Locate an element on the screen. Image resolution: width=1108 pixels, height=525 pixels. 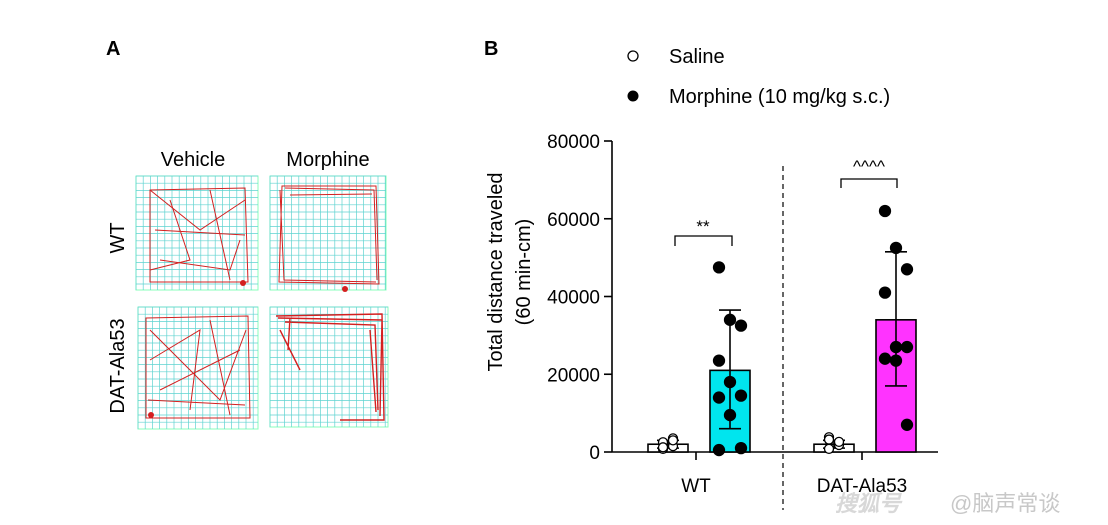
track-trace-ala53-morphine is located at coordinates (330, 367).